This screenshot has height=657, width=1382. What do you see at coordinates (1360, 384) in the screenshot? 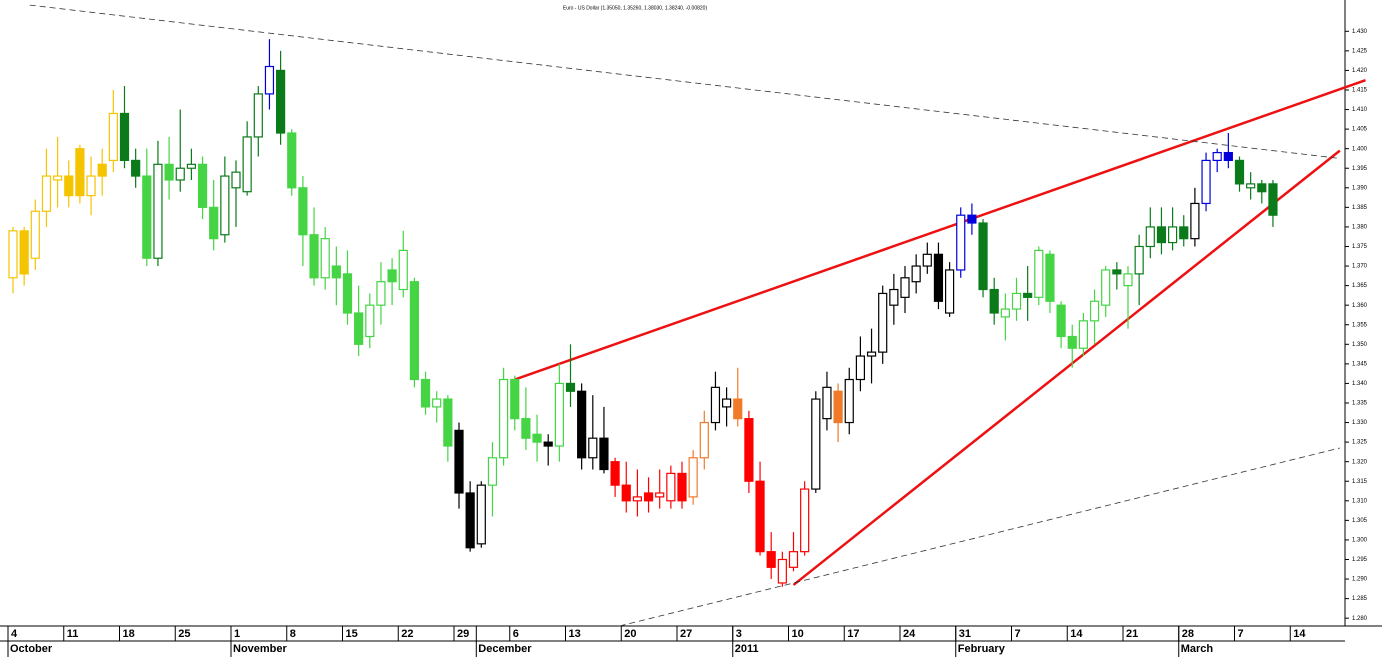
I see `y-tick-label: 1.340` at bounding box center [1360, 384].